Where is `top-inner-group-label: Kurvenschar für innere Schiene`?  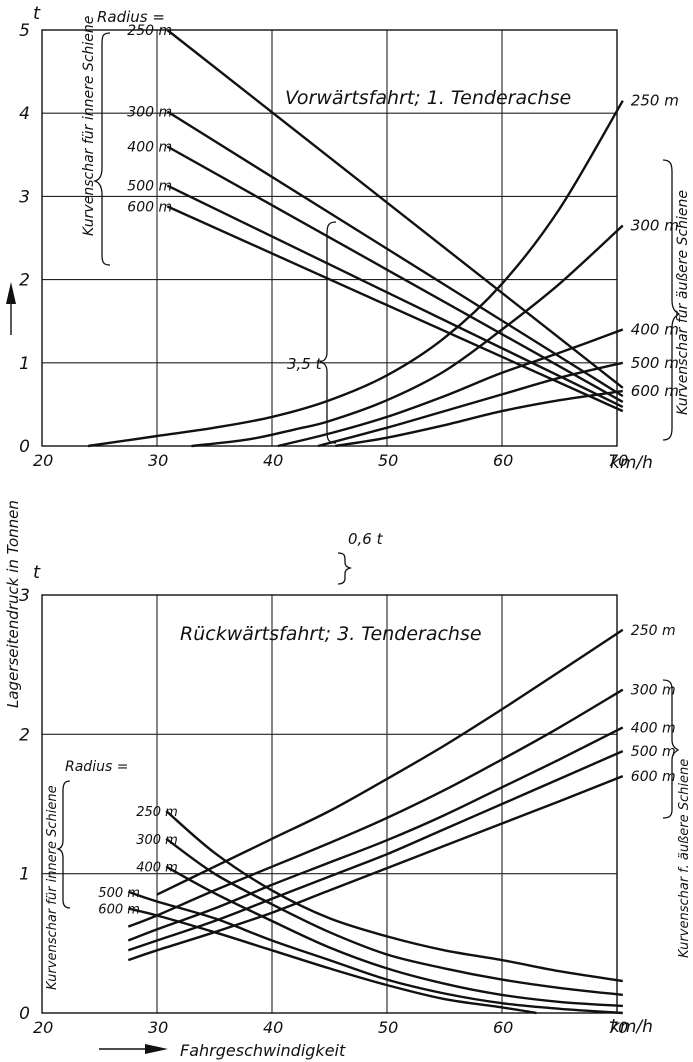 top-inner-group-label: Kurvenschar für innere Schiene is located at coordinates (89, 126).